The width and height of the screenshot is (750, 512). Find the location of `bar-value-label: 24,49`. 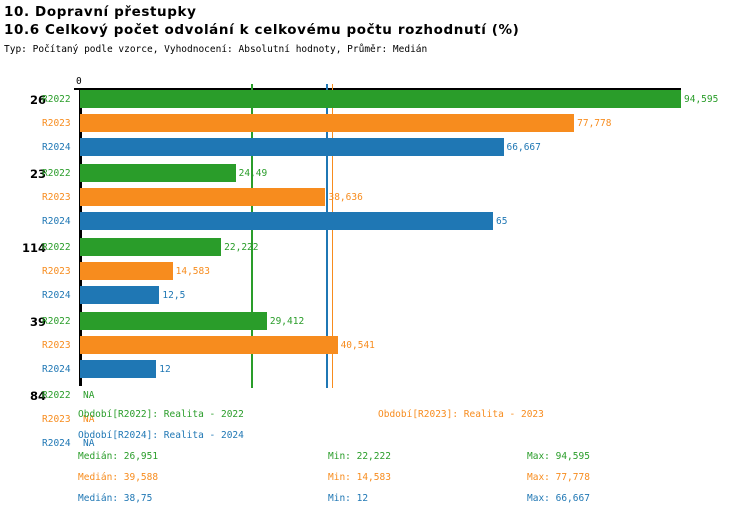

bar-value-label: 24,49 is located at coordinates (253, 173).